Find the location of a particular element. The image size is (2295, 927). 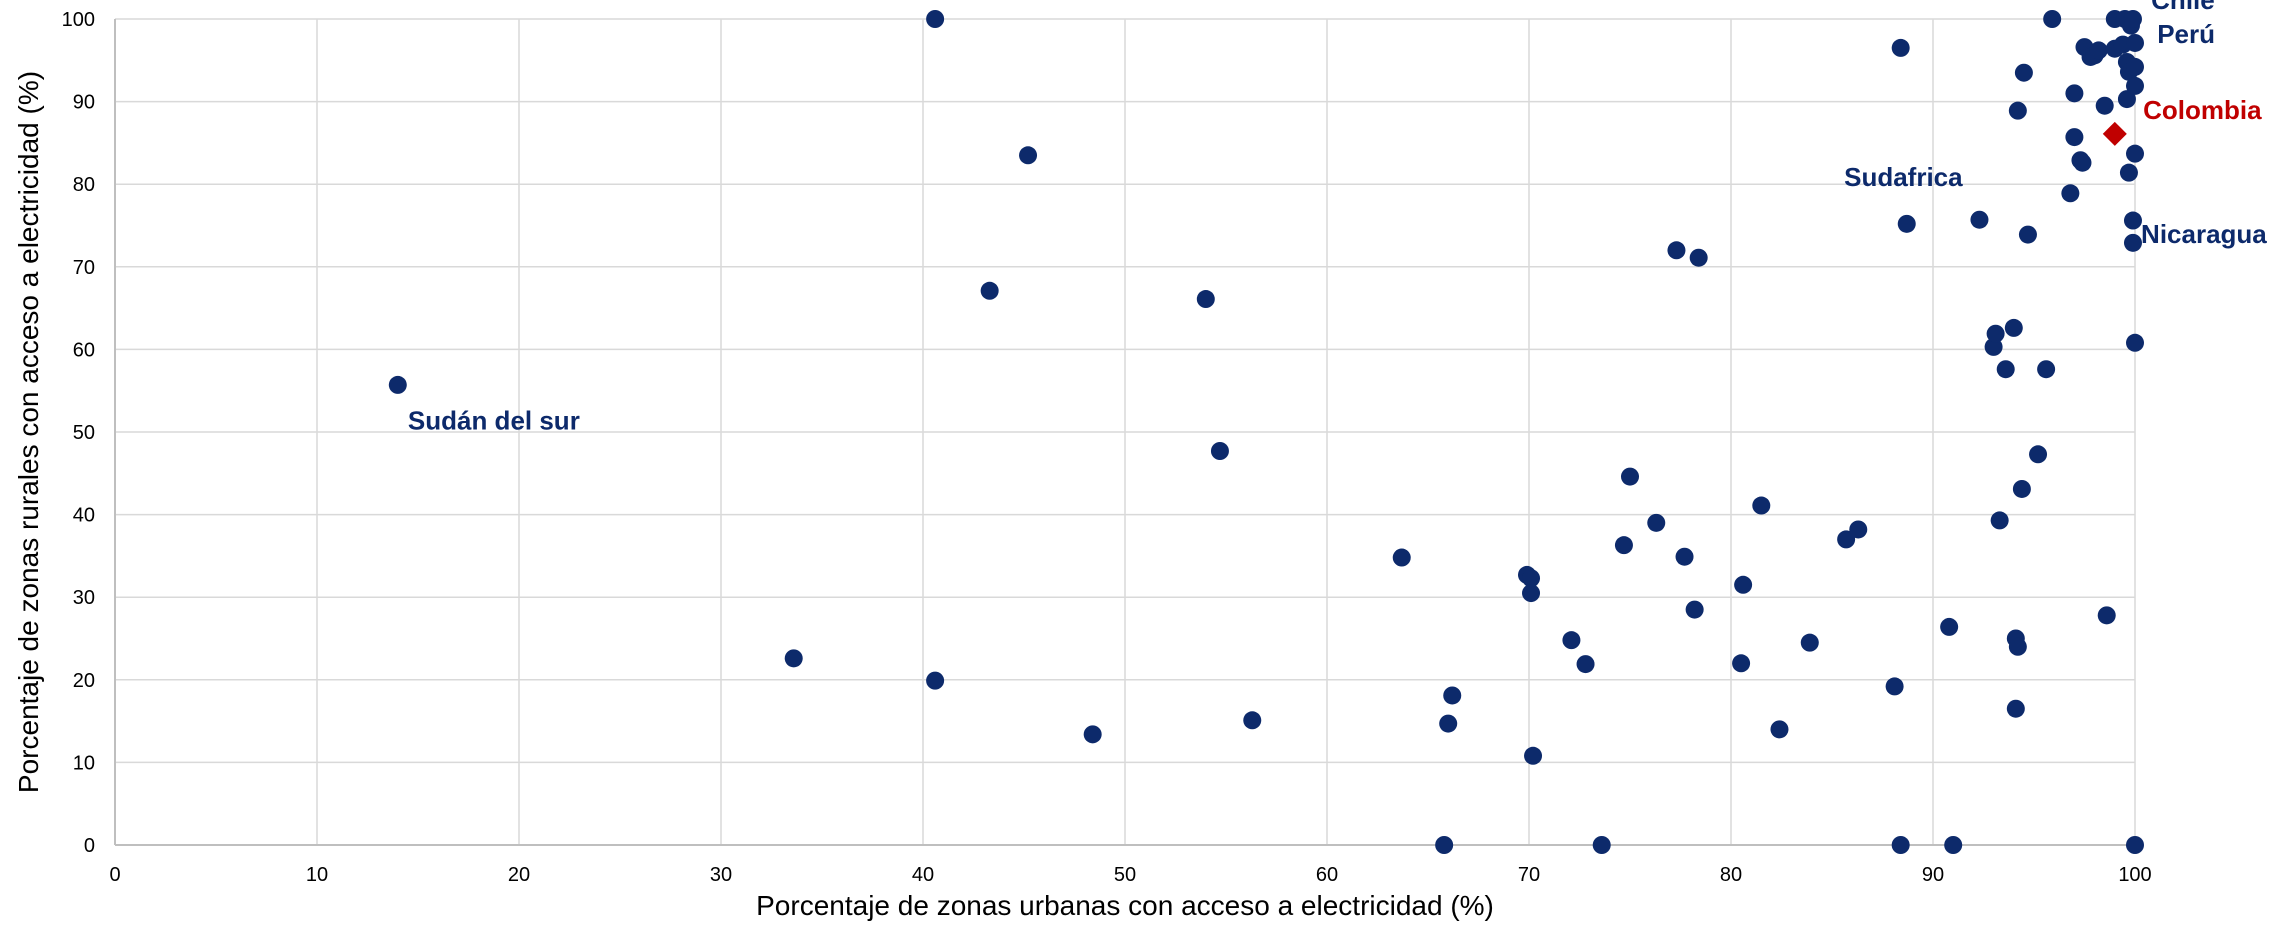

annotation-label: Colombia is located at coordinates (2202, 110).